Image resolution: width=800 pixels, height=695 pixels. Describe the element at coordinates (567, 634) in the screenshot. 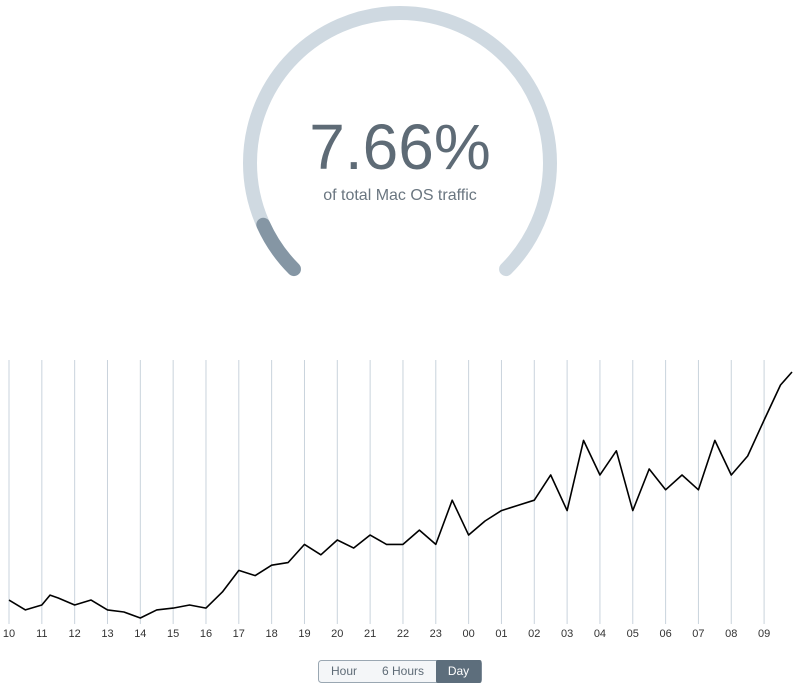

I see `x-tick-label: 03` at that location.